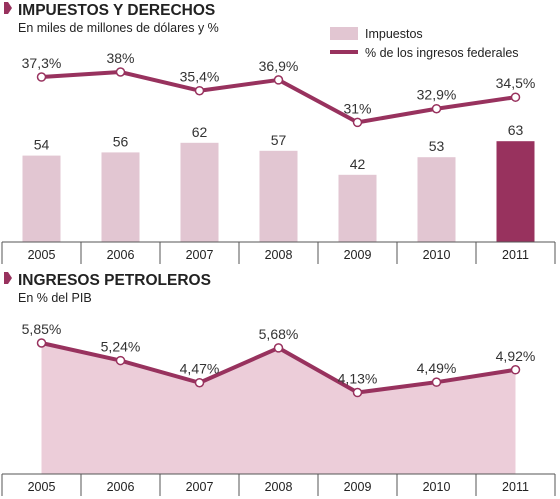  I want to click on legend-bar-swatch, so click(344, 33).